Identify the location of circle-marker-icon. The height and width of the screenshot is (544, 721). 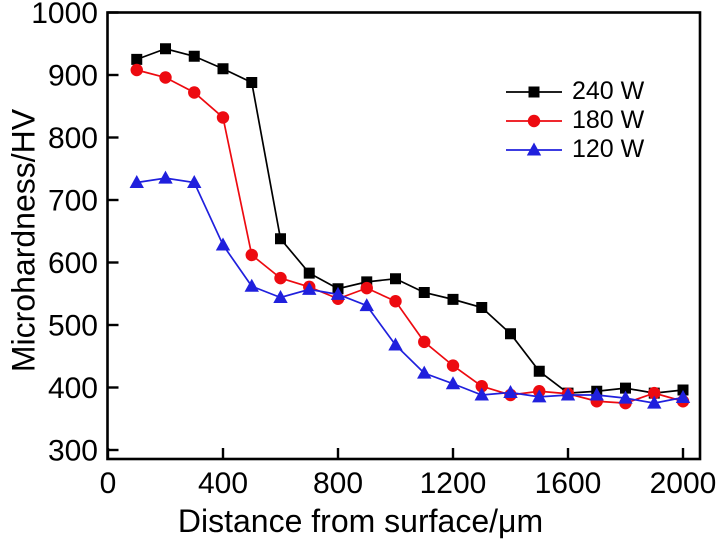
(534, 120).